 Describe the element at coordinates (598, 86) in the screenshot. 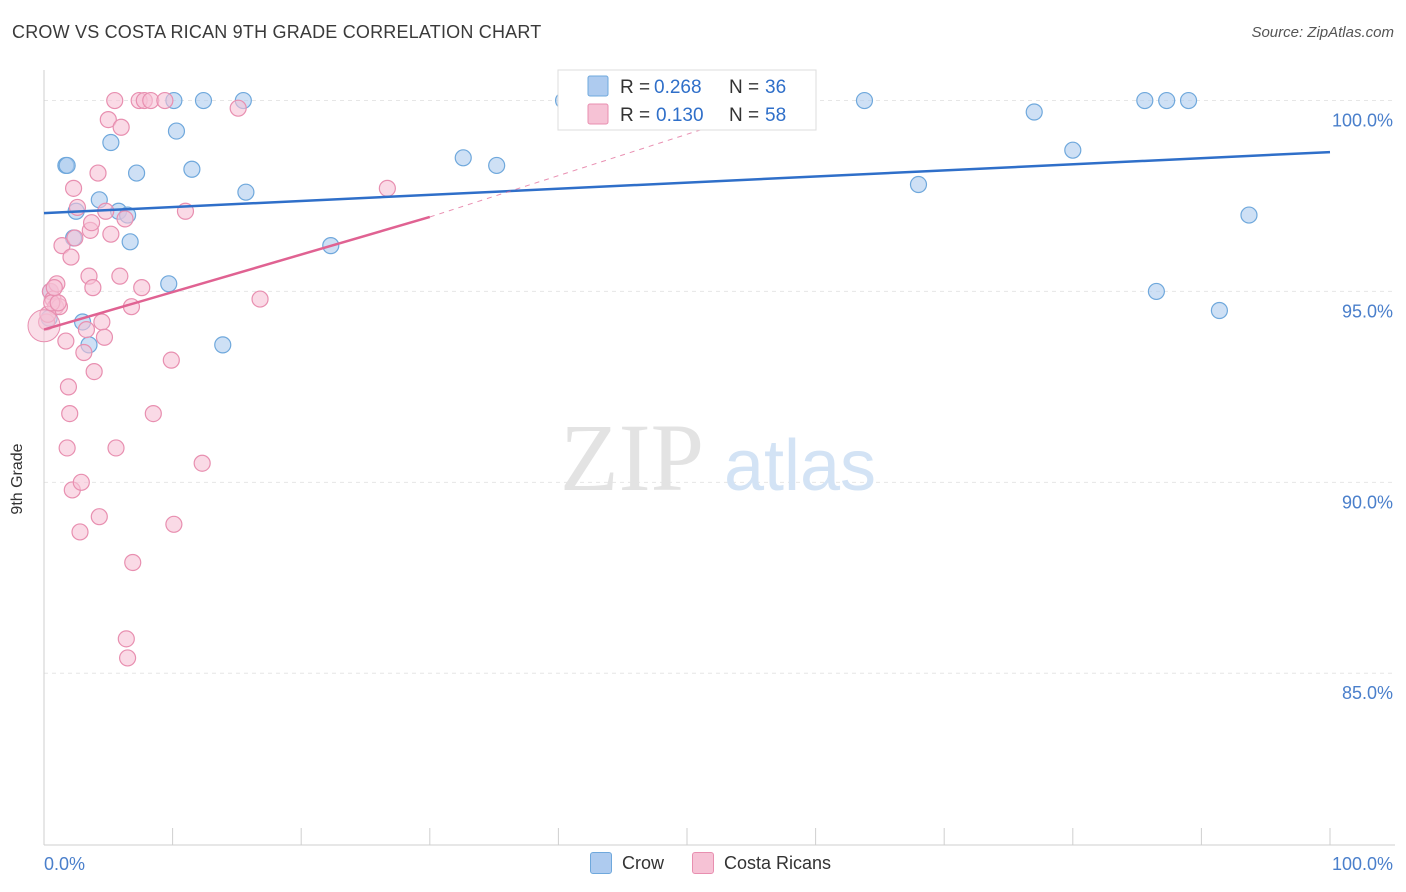

I see `legend-swatch-crow` at that location.